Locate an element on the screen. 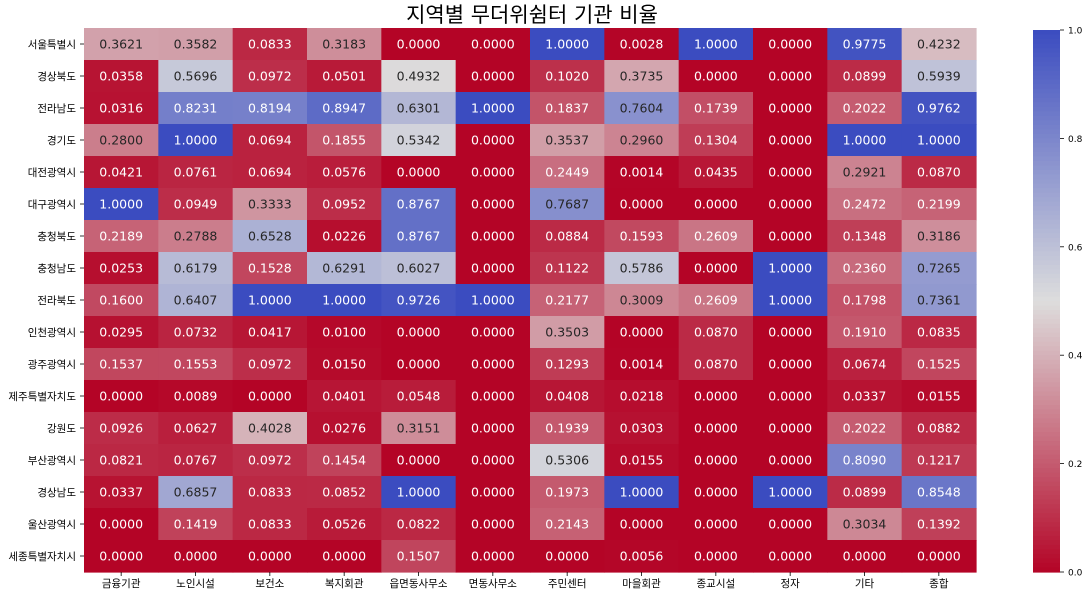 Image resolution: width=1087 pixels, height=597 pixels. cell-value-label: 0.9762 is located at coordinates (939, 108).